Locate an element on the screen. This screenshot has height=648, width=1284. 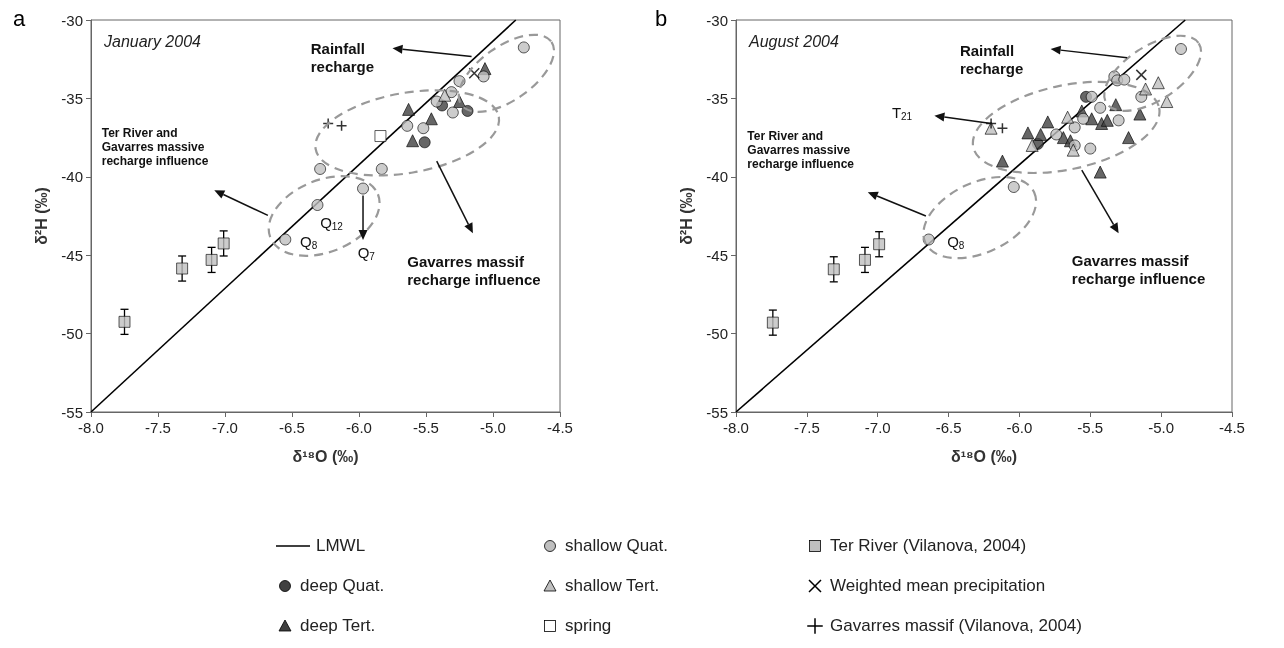
legend-label: Ter River (Vilanova, 2004) is located at coordinates (928, 546).